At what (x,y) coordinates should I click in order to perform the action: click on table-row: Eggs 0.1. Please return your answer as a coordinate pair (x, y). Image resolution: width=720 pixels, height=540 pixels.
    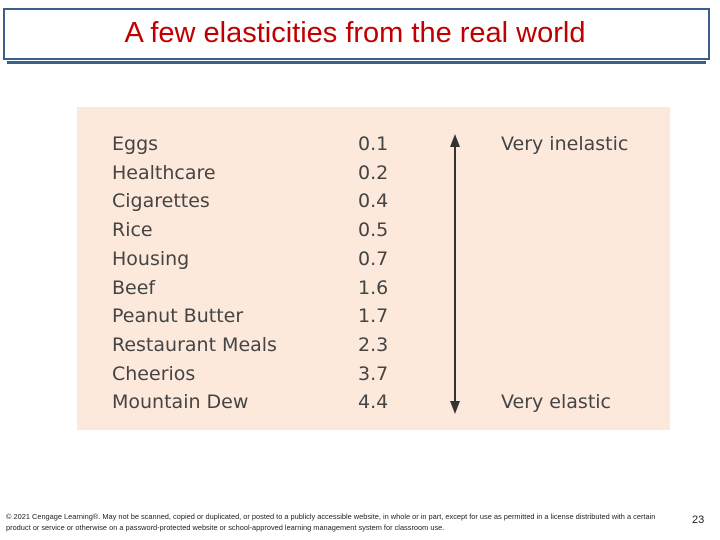
    Looking at the image, I should click on (373, 144).